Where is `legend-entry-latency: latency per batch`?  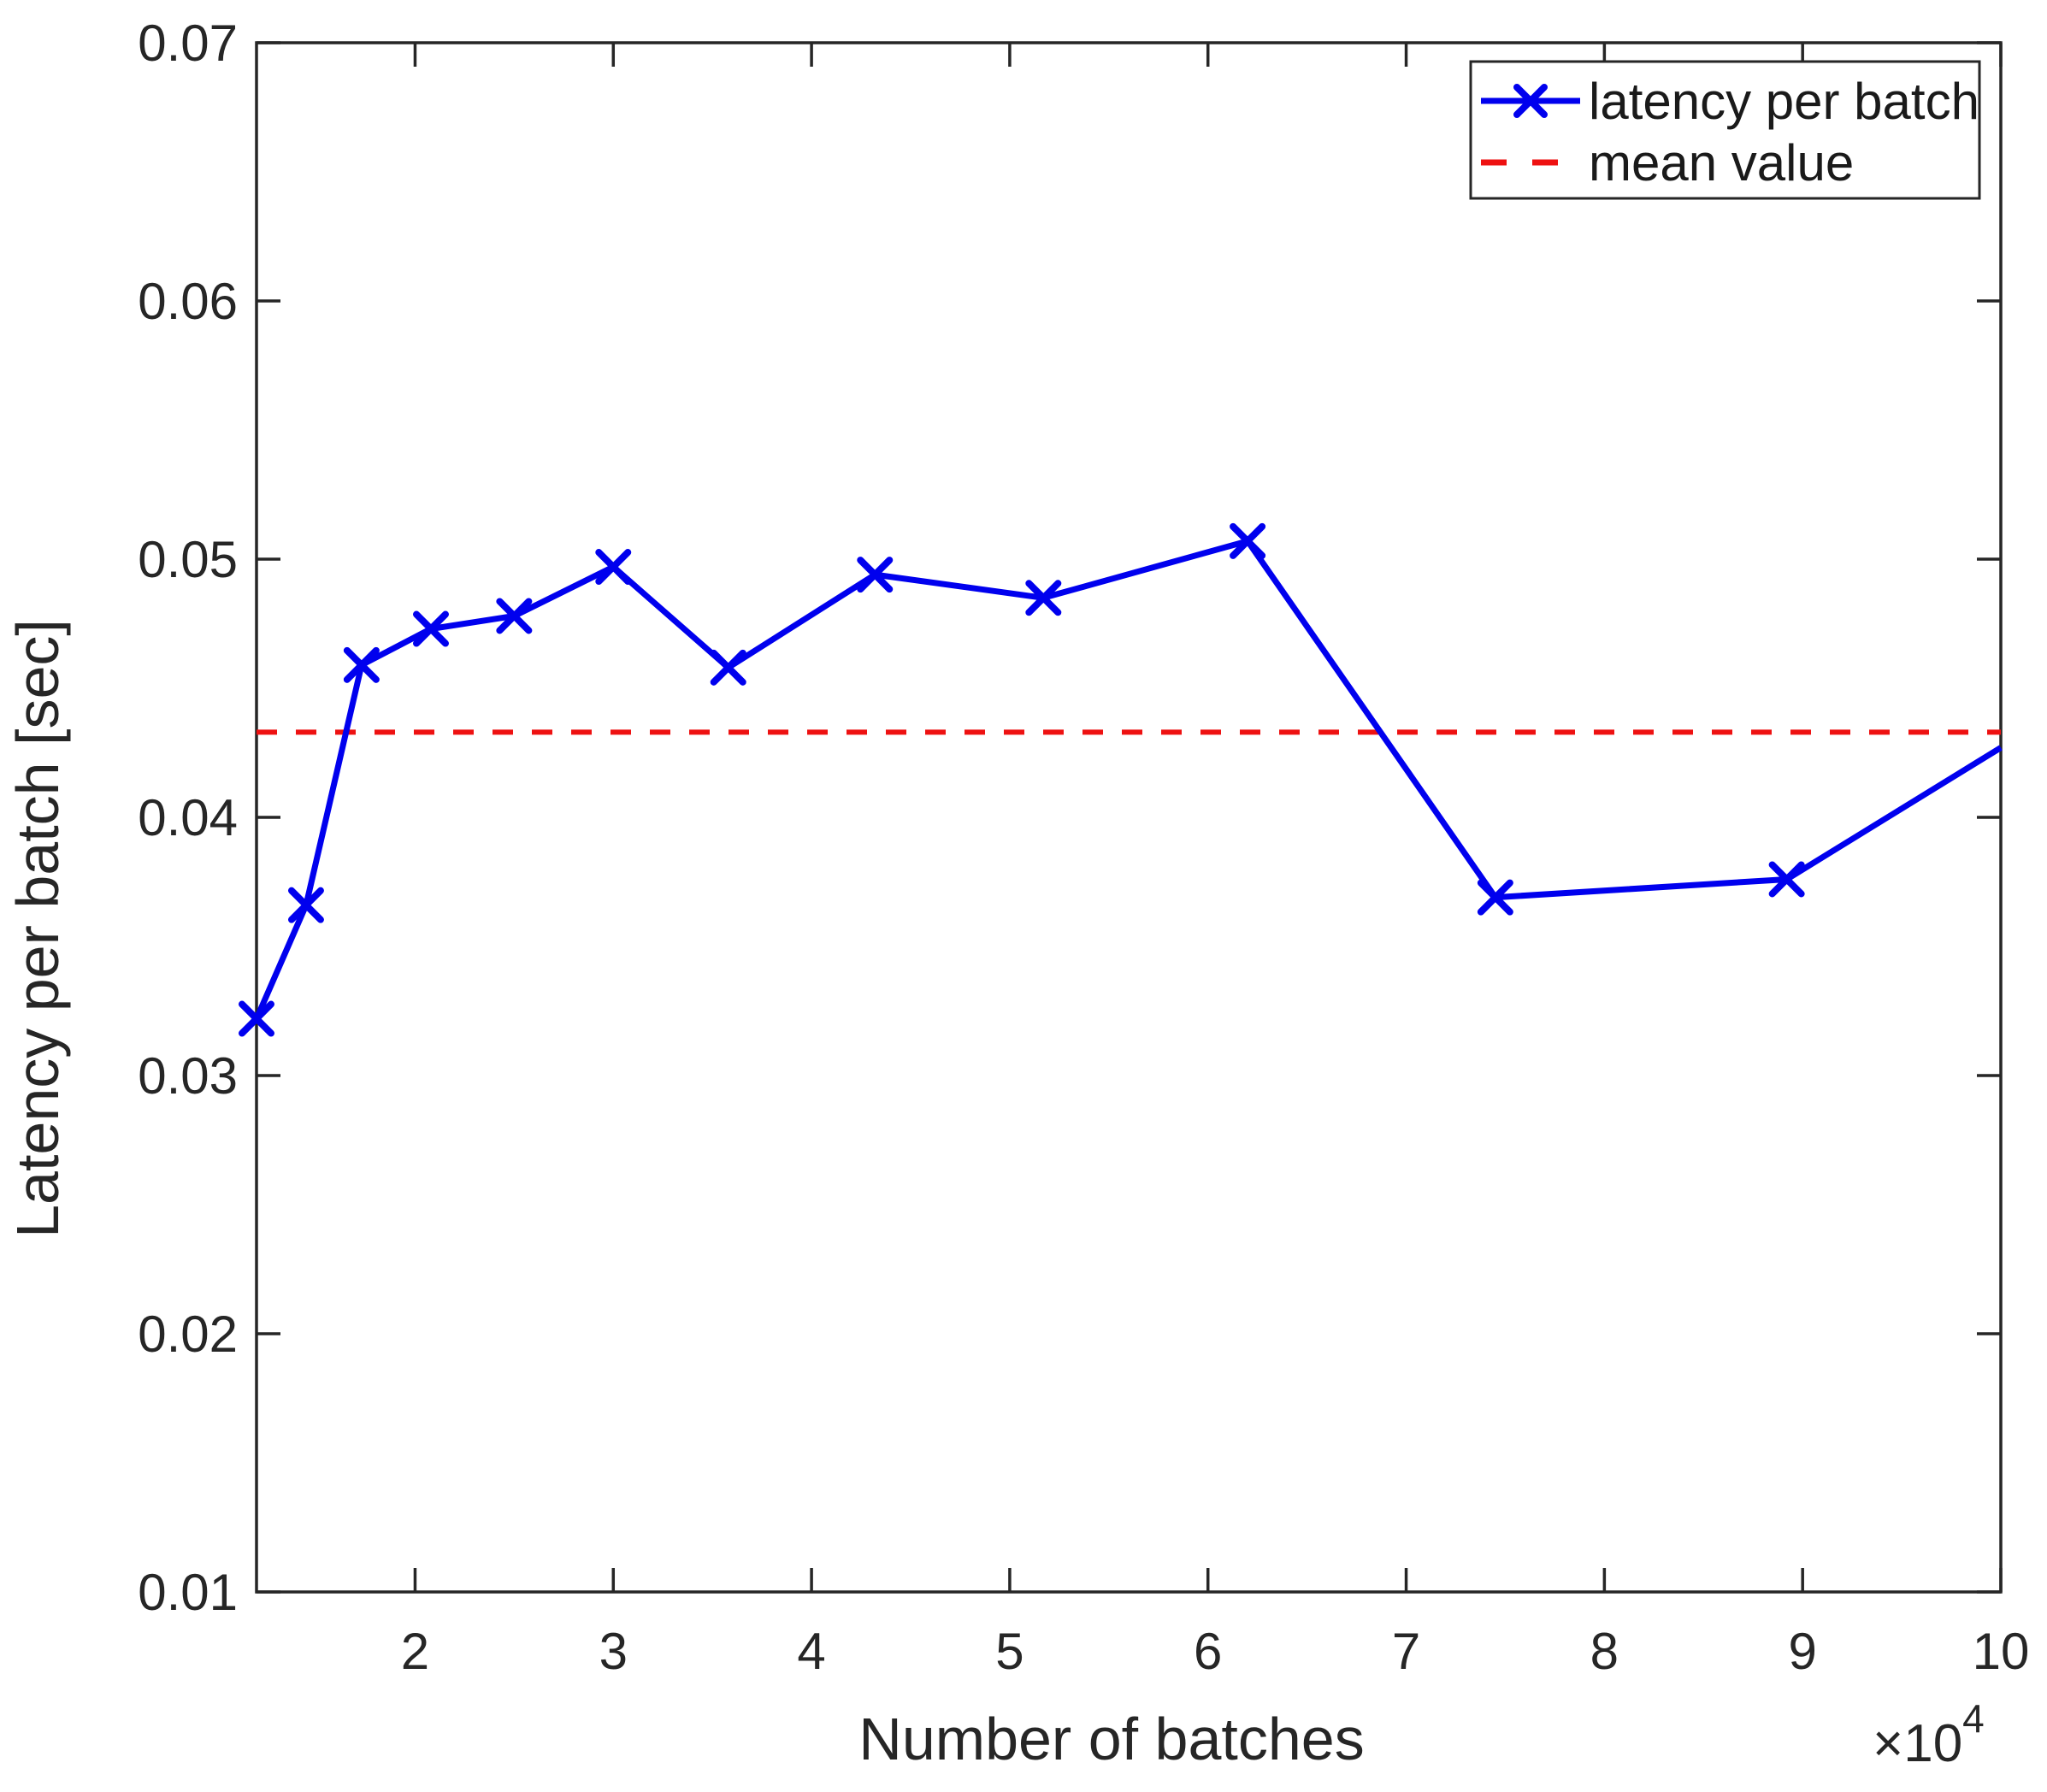 legend-entry-latency: latency per batch is located at coordinates (1730, 101).